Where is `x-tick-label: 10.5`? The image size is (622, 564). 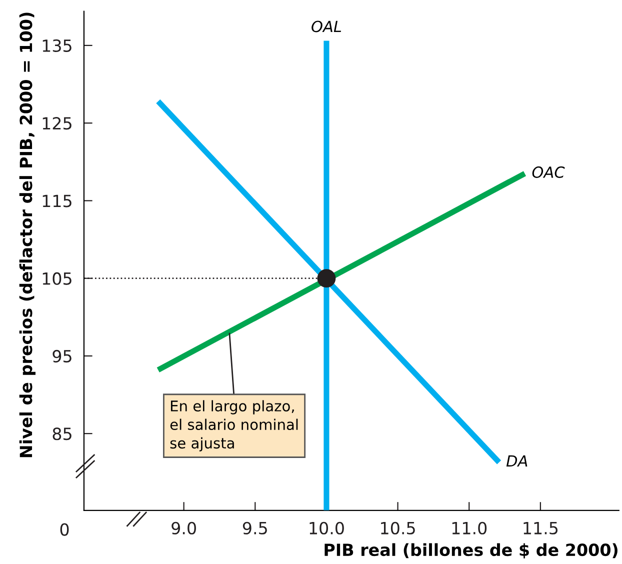
x-tick-label: 10.5 is located at coordinates (398, 528).